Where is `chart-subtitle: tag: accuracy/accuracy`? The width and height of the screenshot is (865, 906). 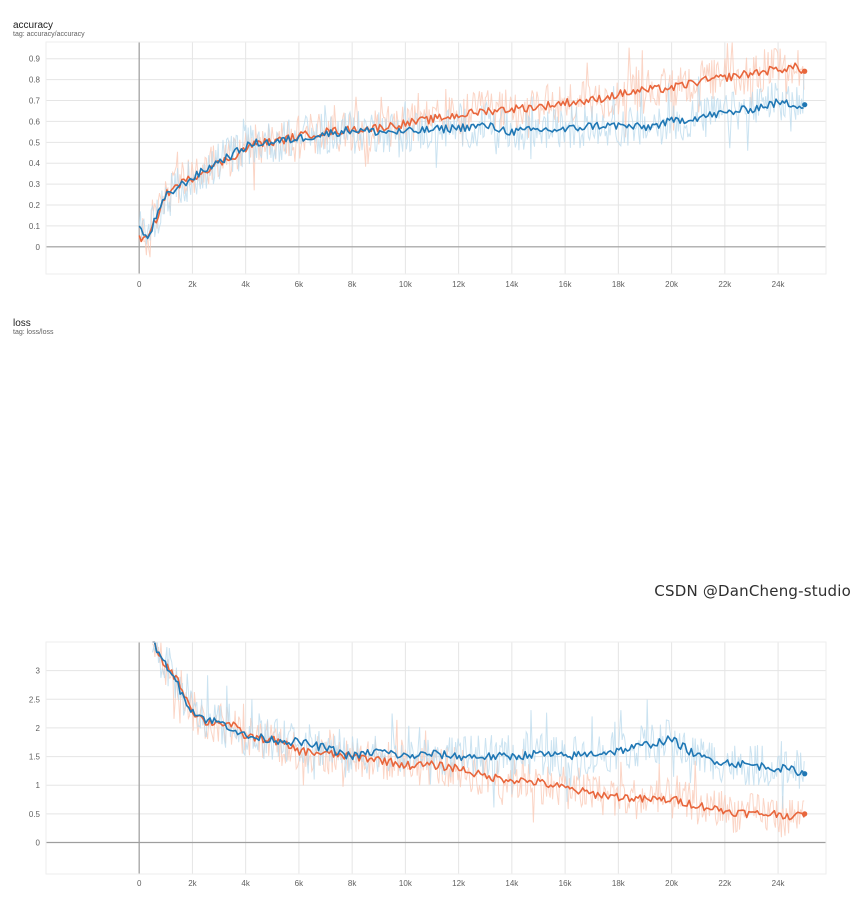 chart-subtitle: tag: accuracy/accuracy is located at coordinates (49, 34).